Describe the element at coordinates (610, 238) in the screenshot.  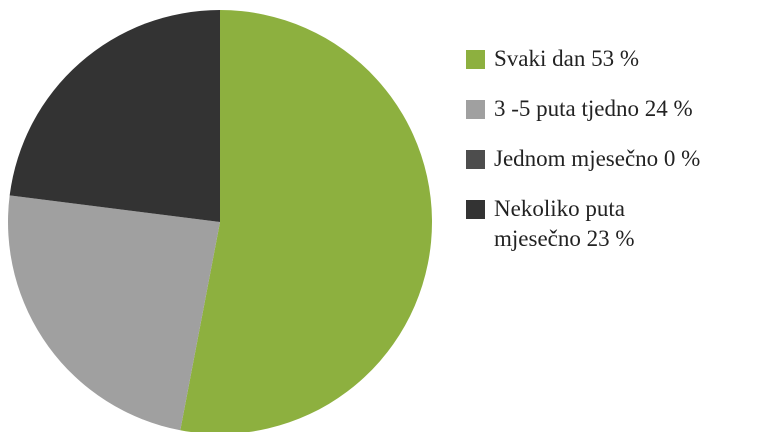
I see `legend-value: 23 %` at that location.